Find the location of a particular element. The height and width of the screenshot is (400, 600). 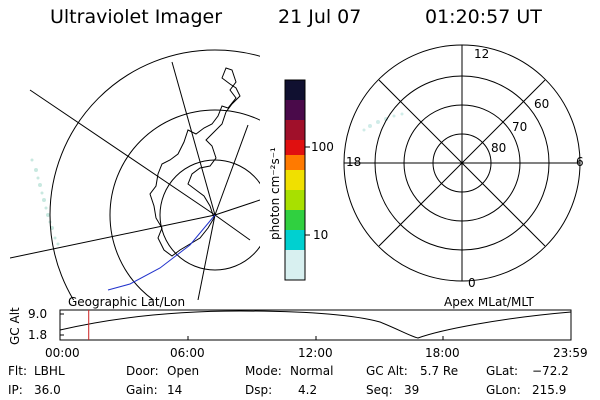

colorbar-unit: photon cm⁻²s⁻¹ is located at coordinates (275, 193).